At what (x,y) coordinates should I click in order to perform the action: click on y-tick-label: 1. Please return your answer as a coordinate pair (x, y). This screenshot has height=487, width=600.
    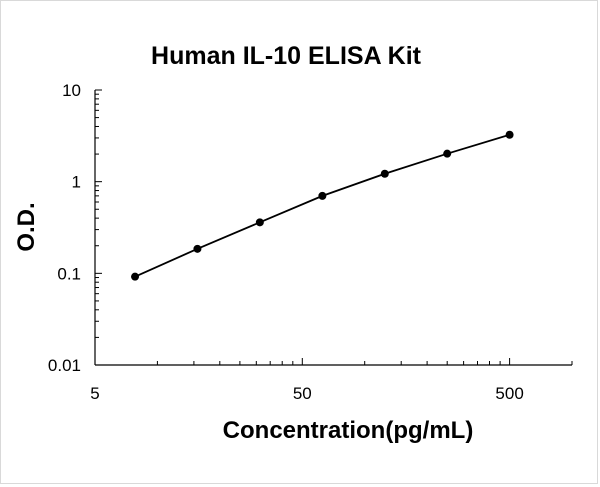
    Looking at the image, I should click on (76, 182).